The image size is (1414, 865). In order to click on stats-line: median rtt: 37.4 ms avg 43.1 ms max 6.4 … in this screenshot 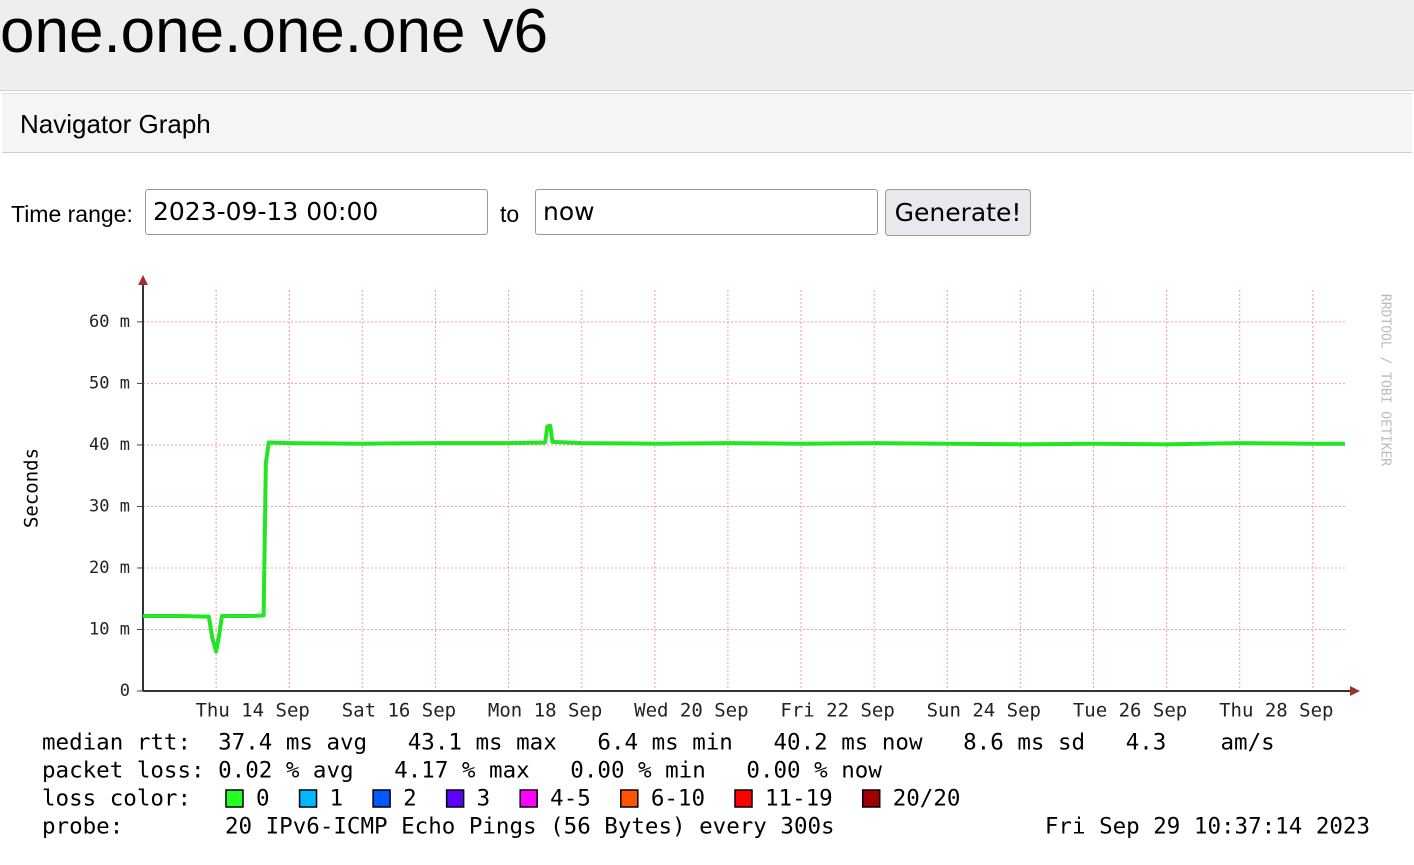, I will do `click(658, 743)`.